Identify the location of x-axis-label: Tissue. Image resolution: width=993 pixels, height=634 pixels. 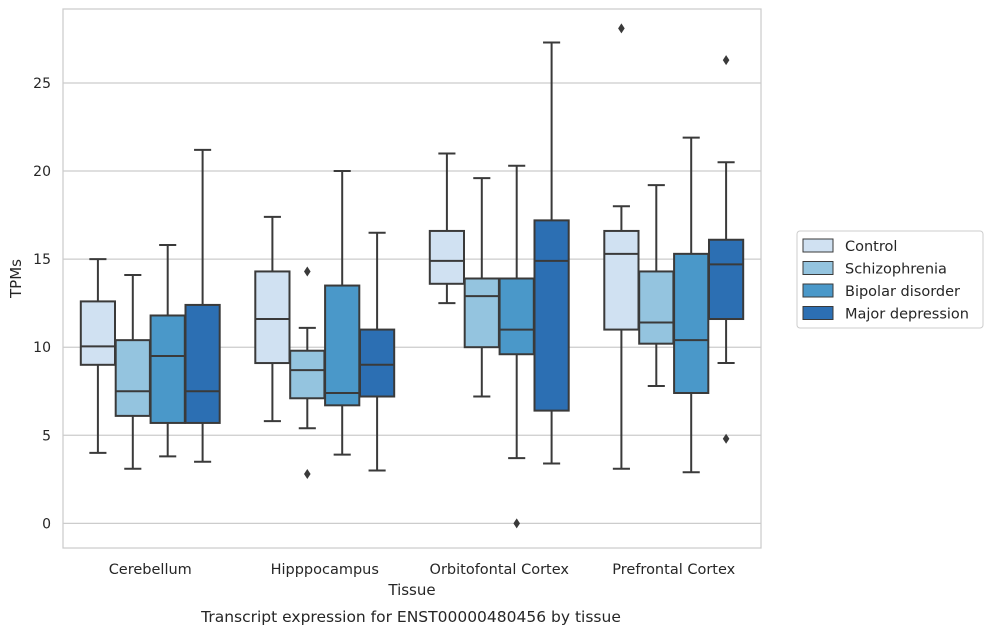
(411, 590).